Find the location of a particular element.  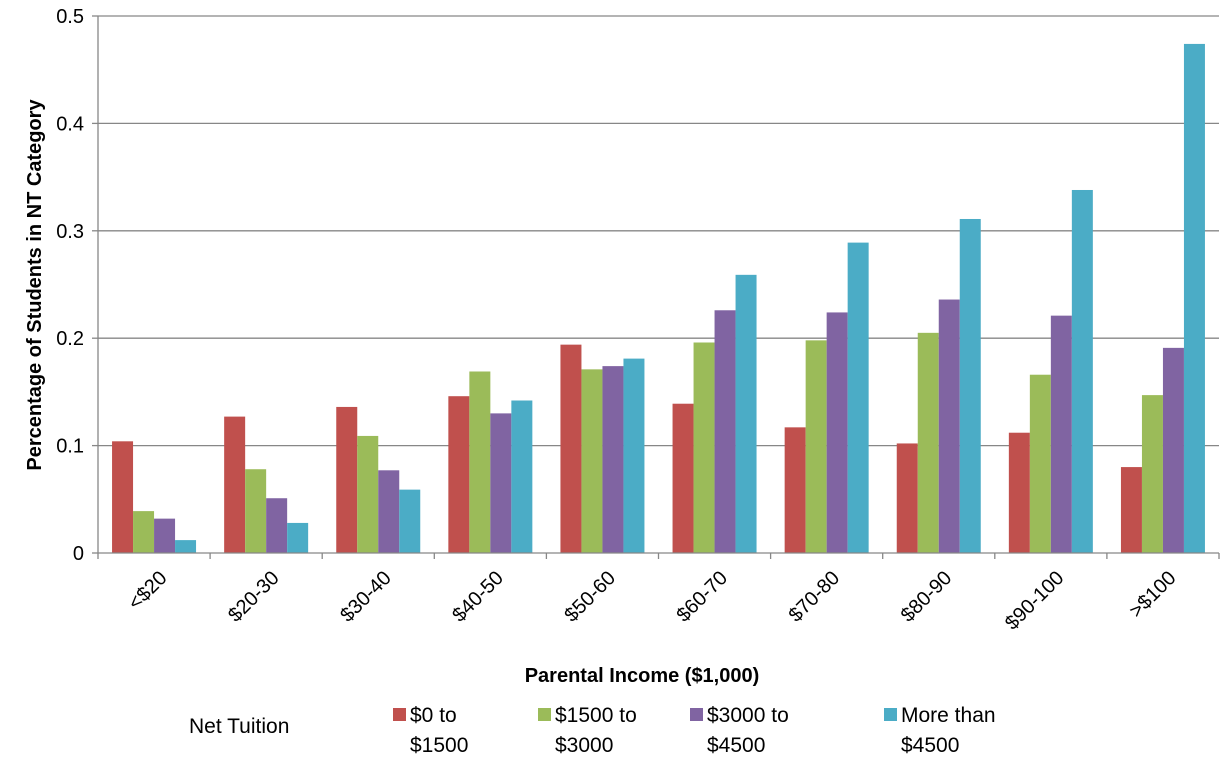

x-tick-label: $20-30 is located at coordinates (254, 597).